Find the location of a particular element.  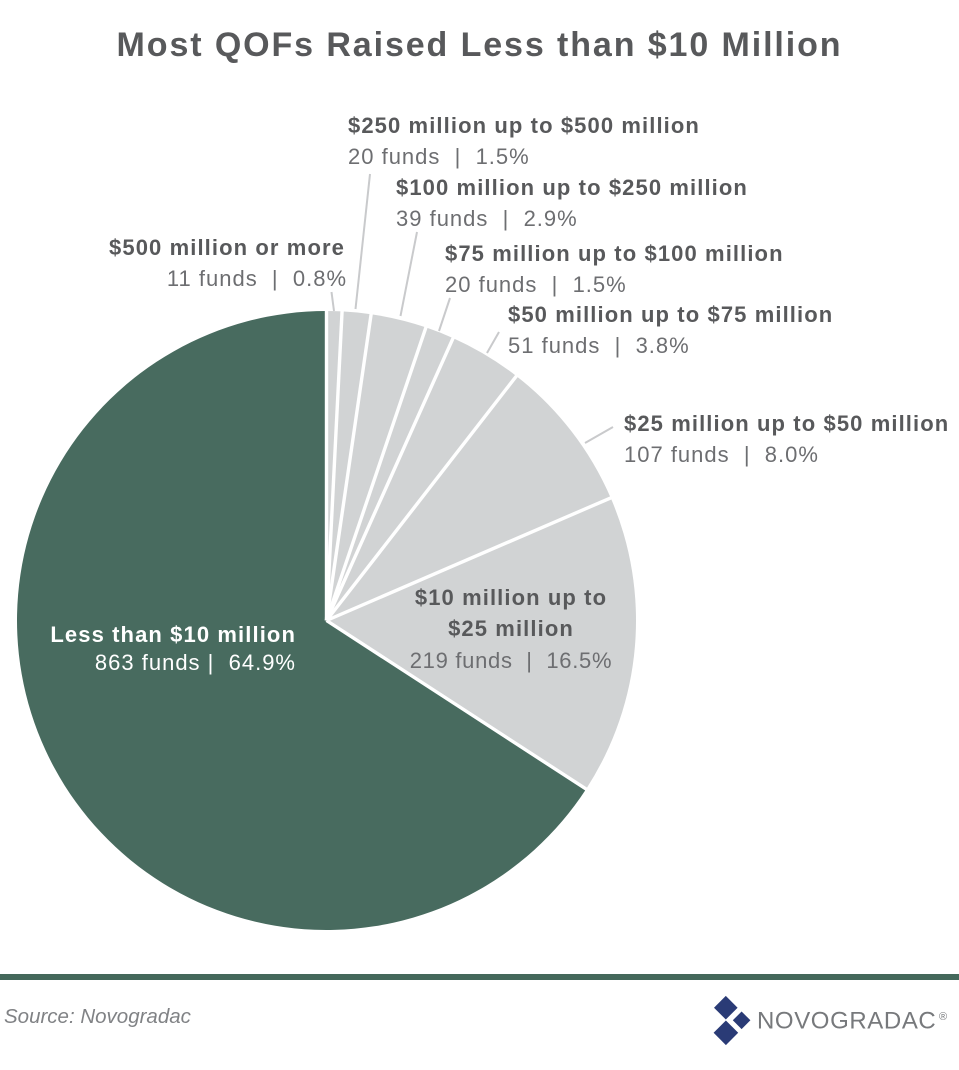

svg-text: NOVOGRADAC is located at coordinates (846, 1021).